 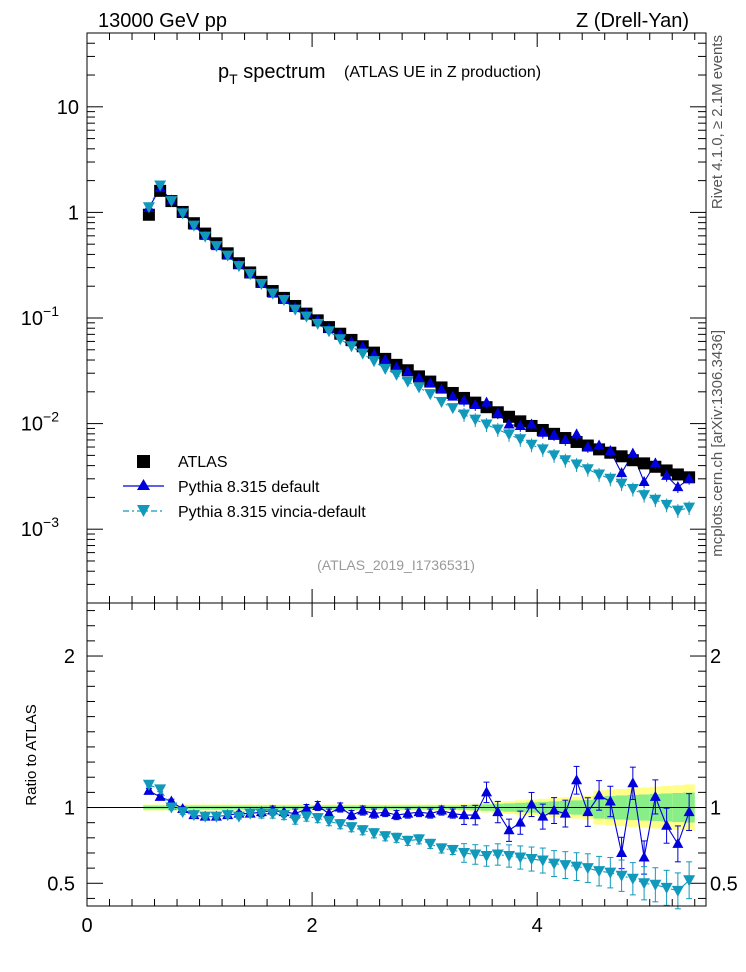 I want to click on ratio-ylabel: Ratio to ATLAS, so click(x=31, y=754).